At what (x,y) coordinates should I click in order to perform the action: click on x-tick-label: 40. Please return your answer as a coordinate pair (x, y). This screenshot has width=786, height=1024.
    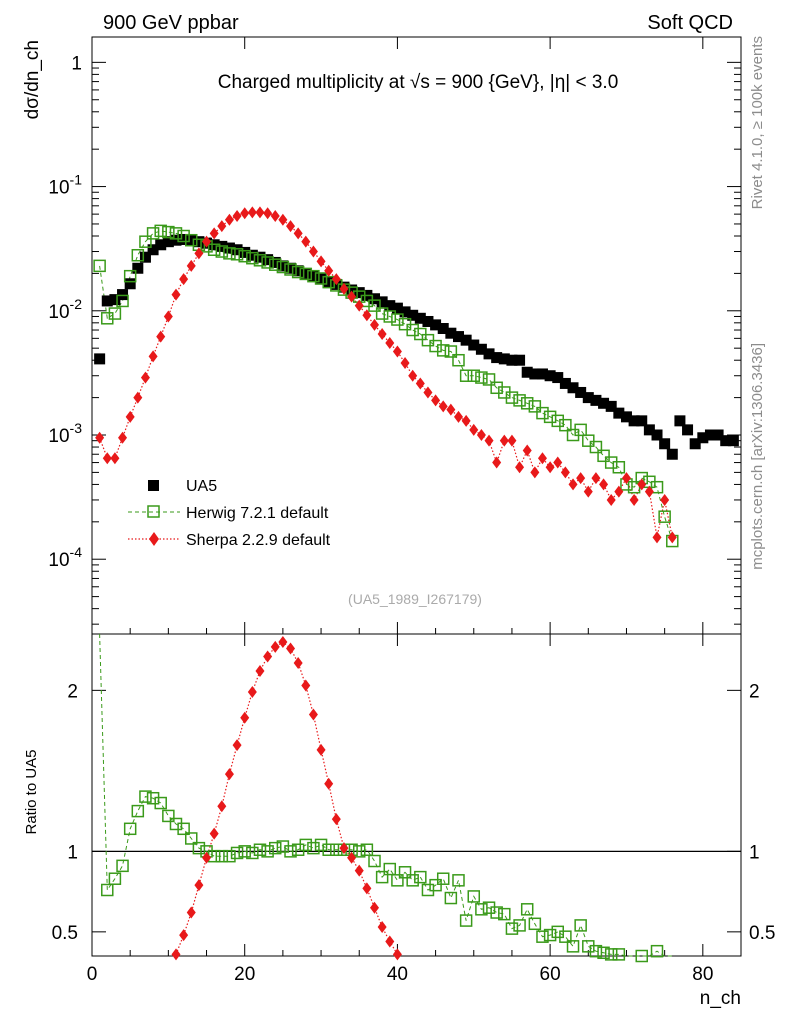
    Looking at the image, I should click on (397, 974).